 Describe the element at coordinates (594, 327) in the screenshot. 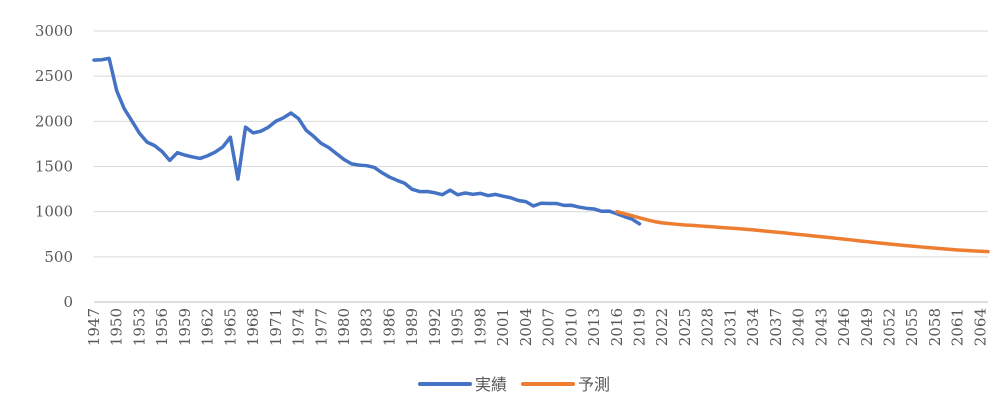

I see `x-tick-label: 2013` at that location.